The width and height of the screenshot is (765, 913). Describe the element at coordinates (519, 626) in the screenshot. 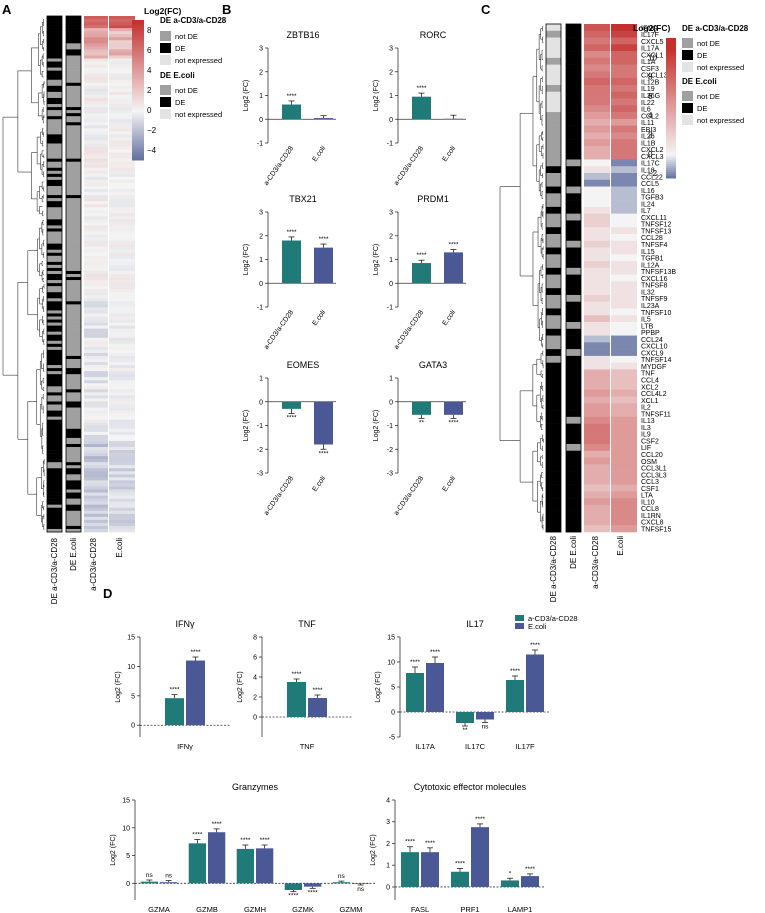

I see `legend-swatch-ecoli` at that location.